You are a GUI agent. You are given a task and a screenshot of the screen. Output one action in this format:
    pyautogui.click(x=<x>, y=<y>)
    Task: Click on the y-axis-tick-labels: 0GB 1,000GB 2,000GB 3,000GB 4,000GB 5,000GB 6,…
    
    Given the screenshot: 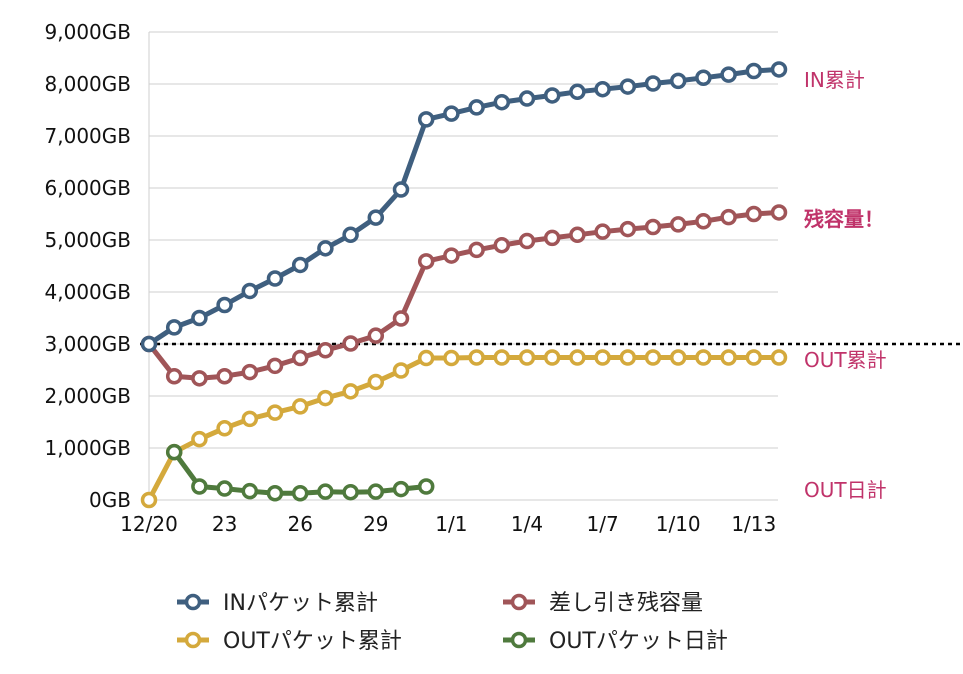 What is the action you would take?
    pyautogui.click(x=88, y=266)
    